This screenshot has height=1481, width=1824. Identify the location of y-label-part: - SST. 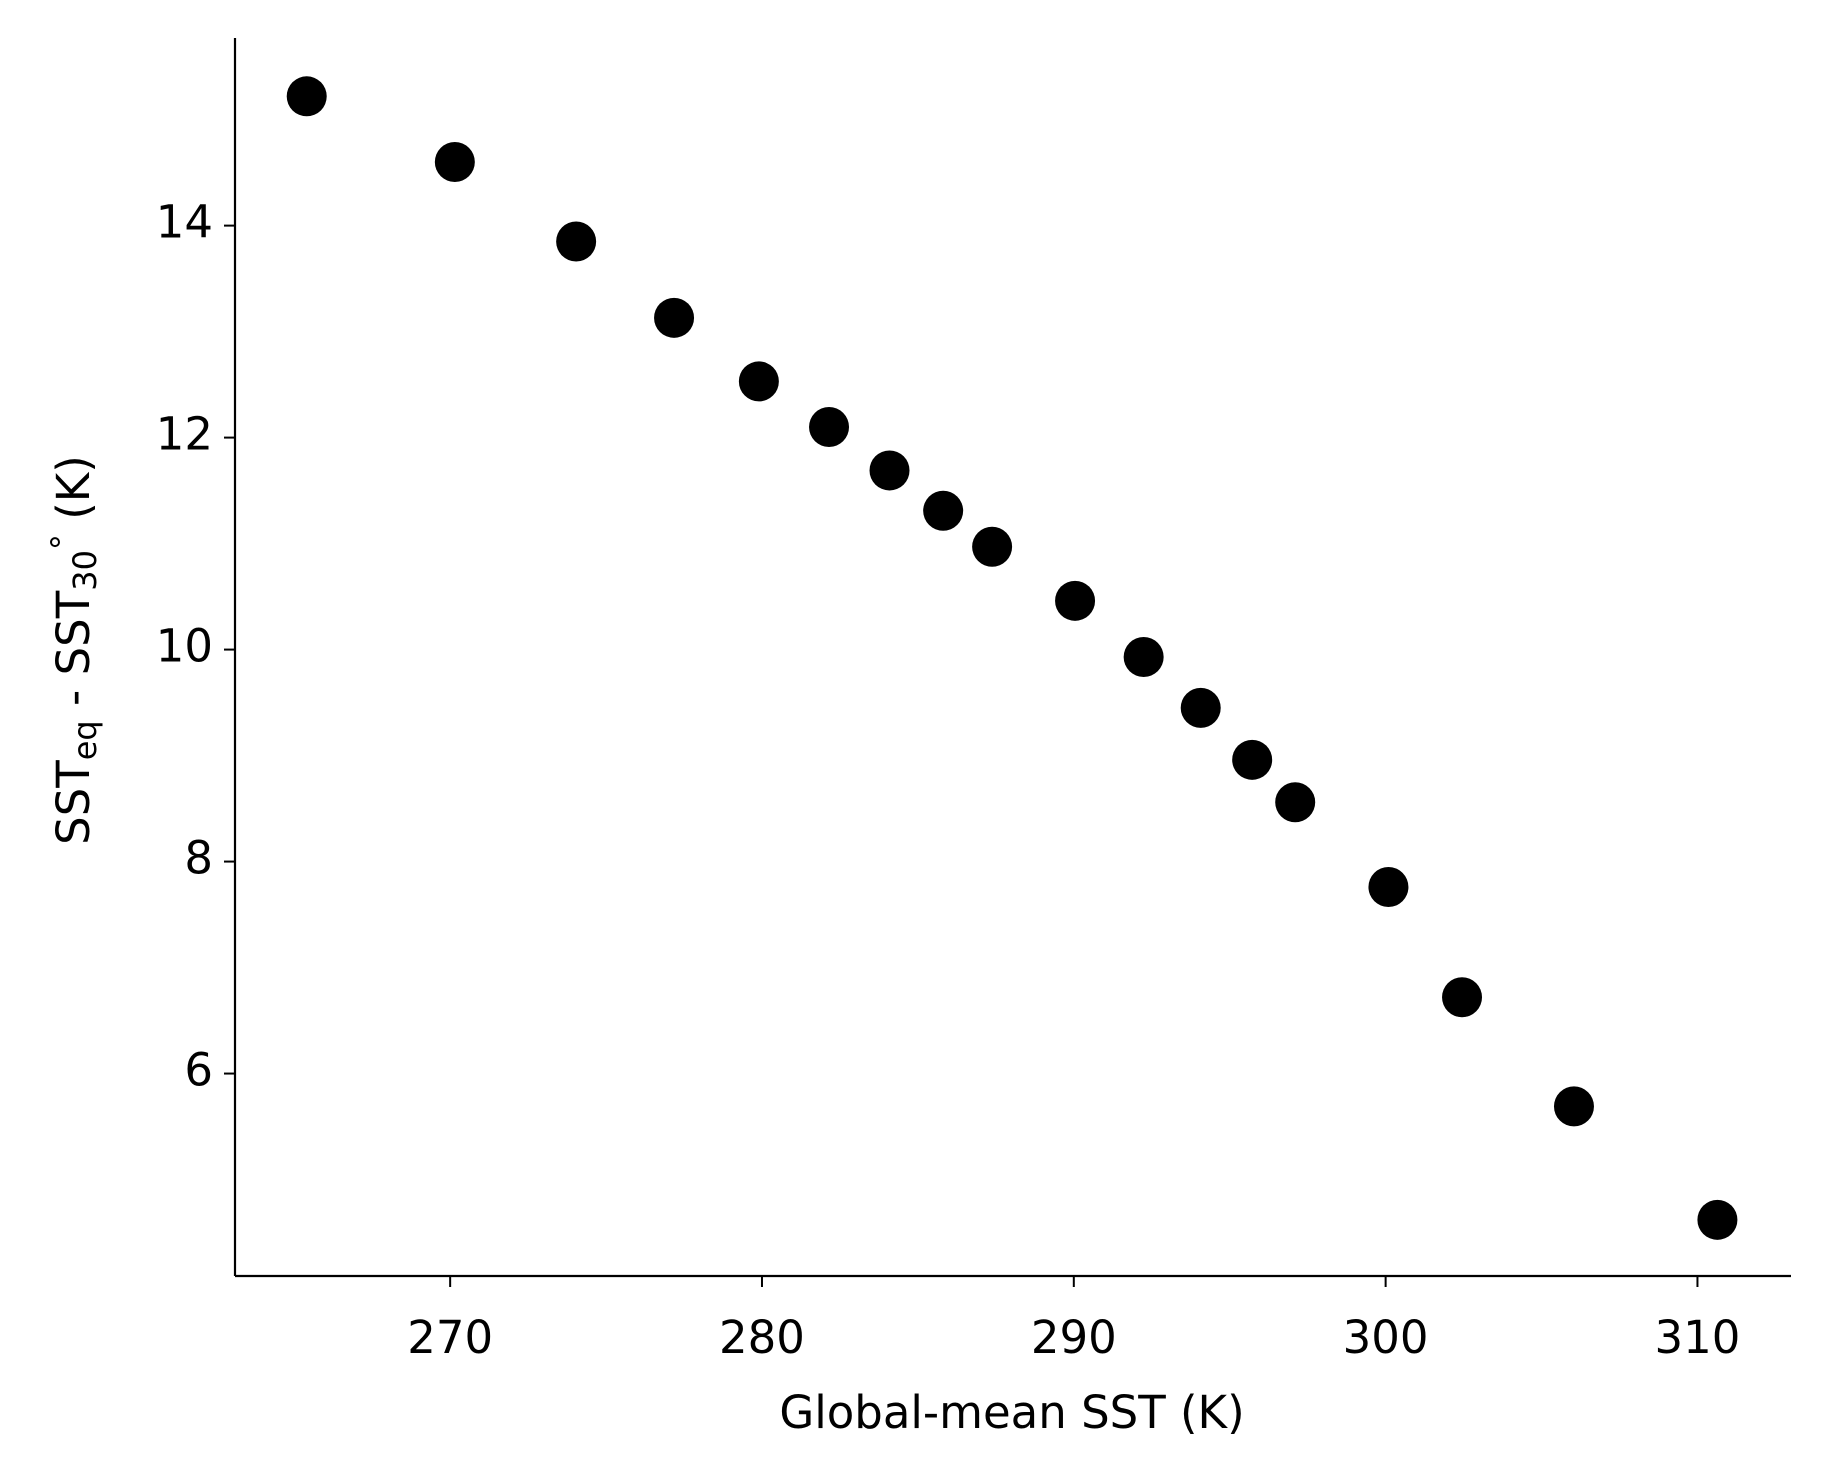
(73, 655).